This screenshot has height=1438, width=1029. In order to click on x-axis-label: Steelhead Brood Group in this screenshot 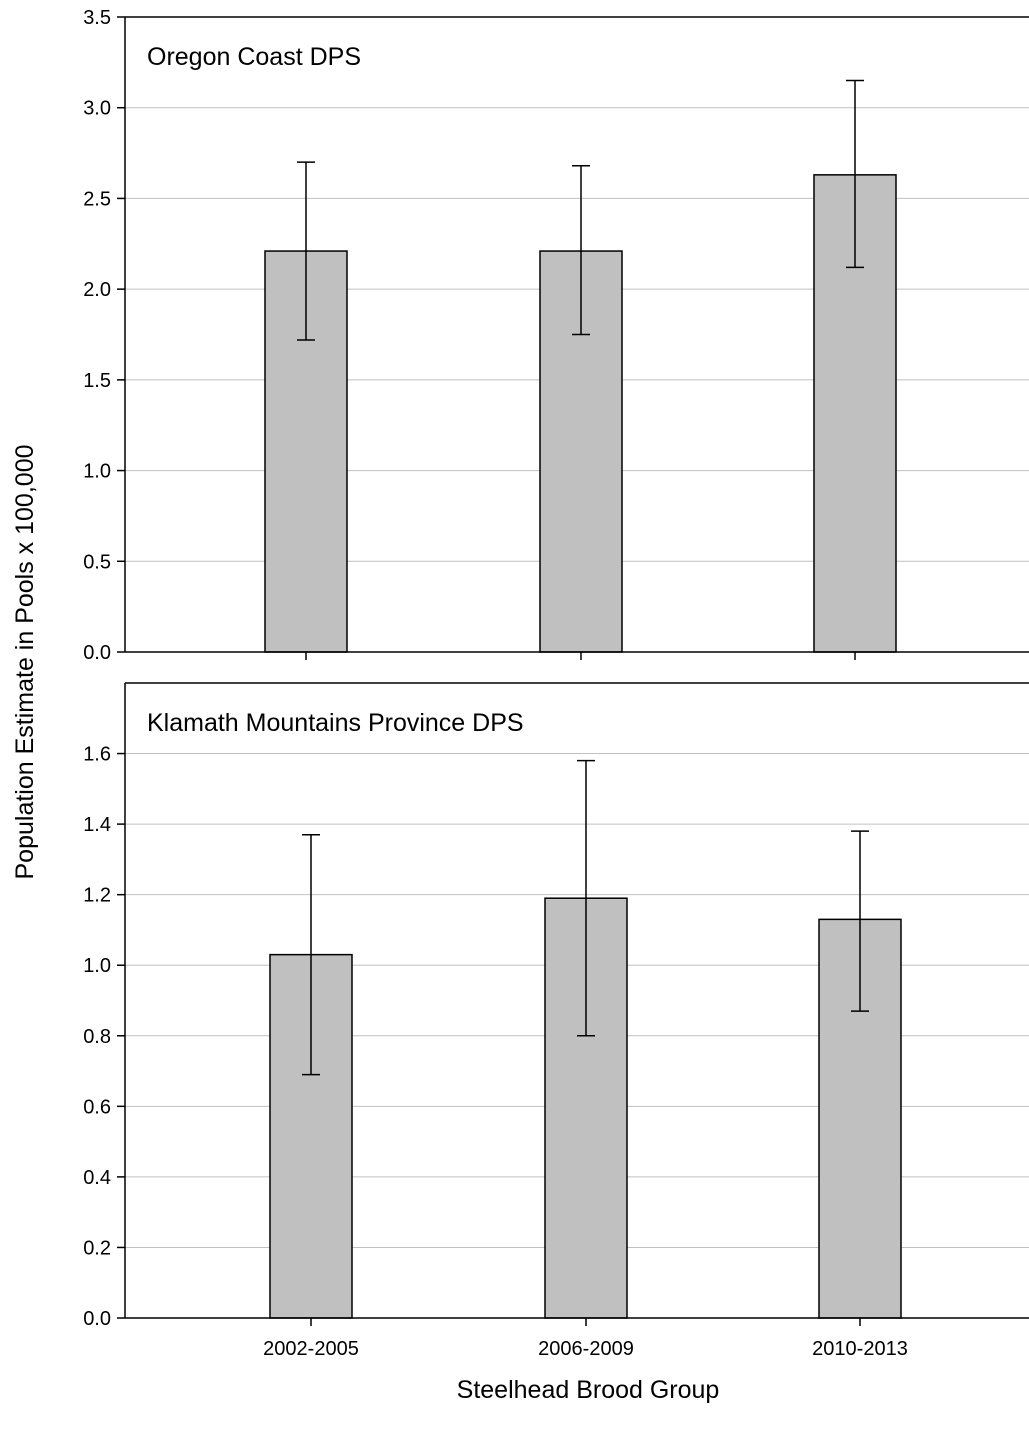, I will do `click(588, 1390)`.